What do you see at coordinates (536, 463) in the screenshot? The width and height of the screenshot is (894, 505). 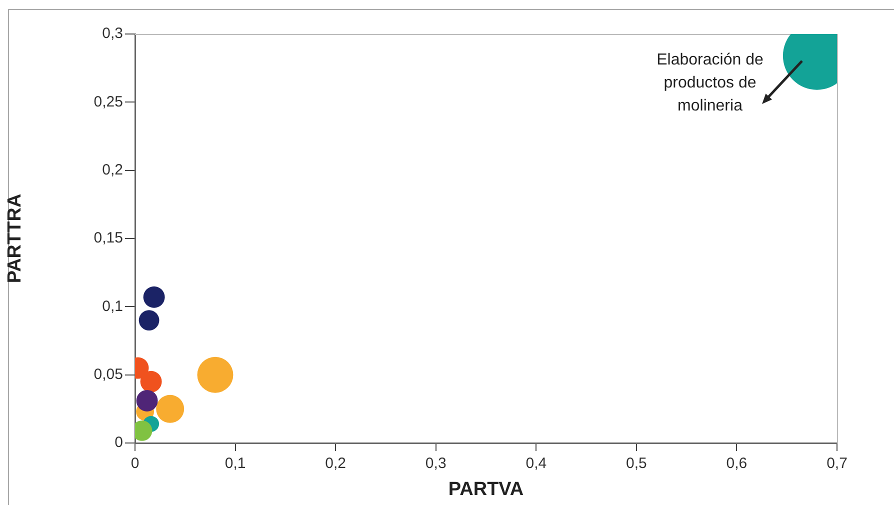 I see `x-tick-label: 0,4` at bounding box center [536, 463].